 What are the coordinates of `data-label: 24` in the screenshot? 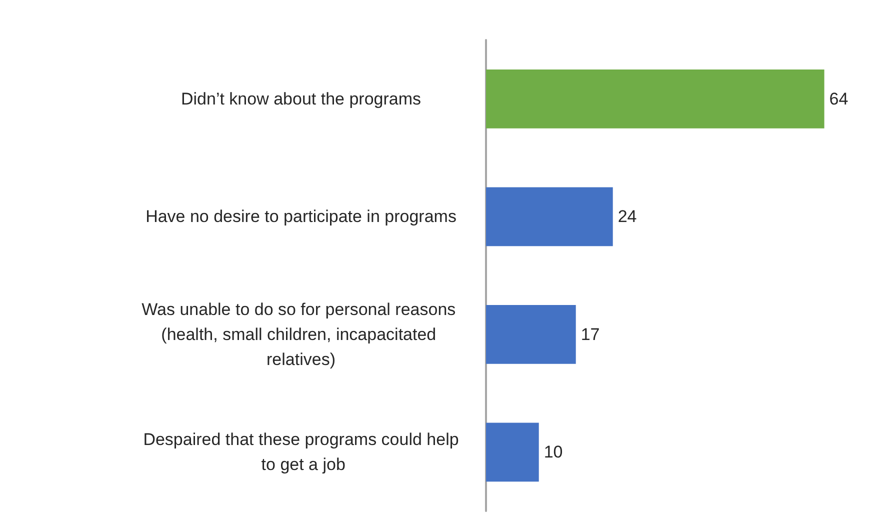 It's located at (627, 216).